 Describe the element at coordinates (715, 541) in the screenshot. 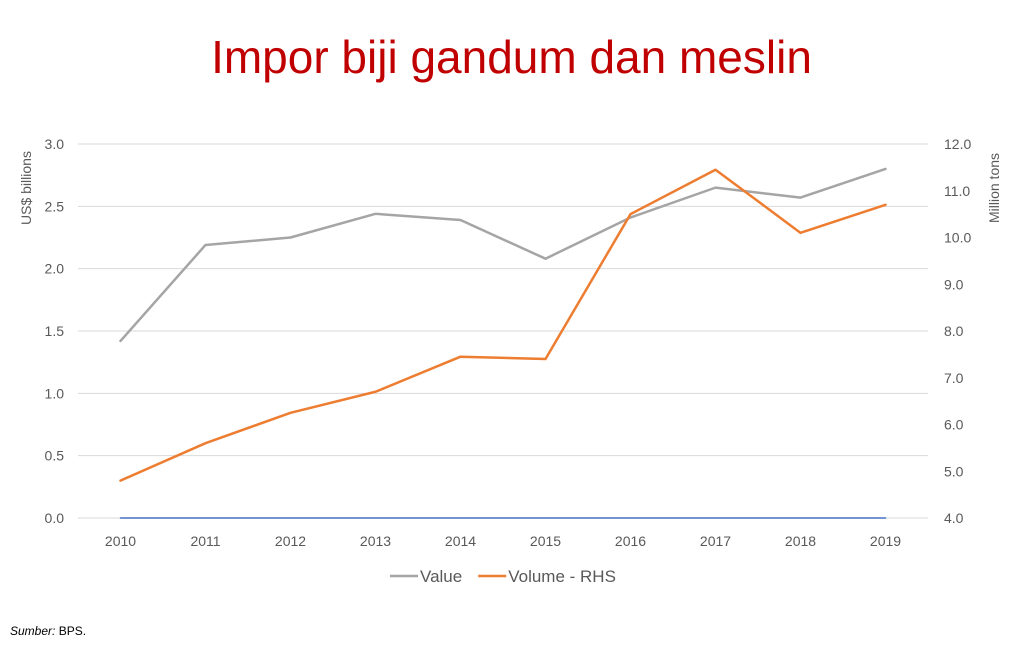

I see `x-tick-label: 2017` at that location.